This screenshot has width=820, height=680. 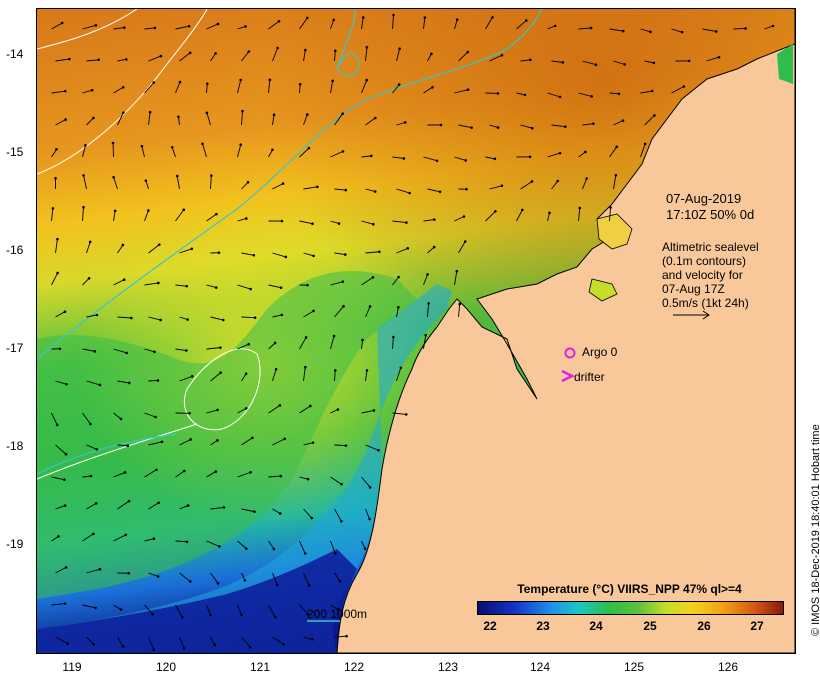 I want to click on lat-label: -17, so click(x=15, y=348).